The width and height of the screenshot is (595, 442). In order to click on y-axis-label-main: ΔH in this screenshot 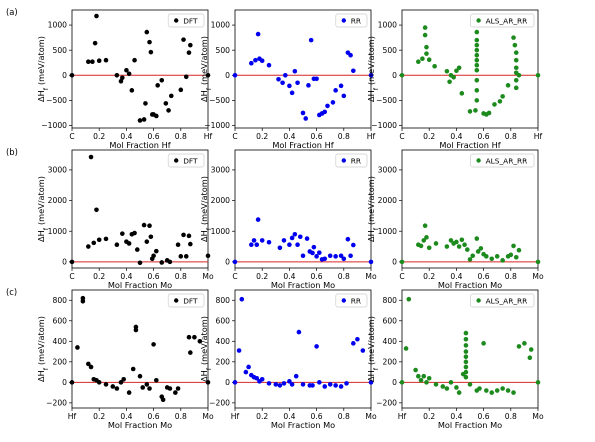, I will do `click(41, 96)`.